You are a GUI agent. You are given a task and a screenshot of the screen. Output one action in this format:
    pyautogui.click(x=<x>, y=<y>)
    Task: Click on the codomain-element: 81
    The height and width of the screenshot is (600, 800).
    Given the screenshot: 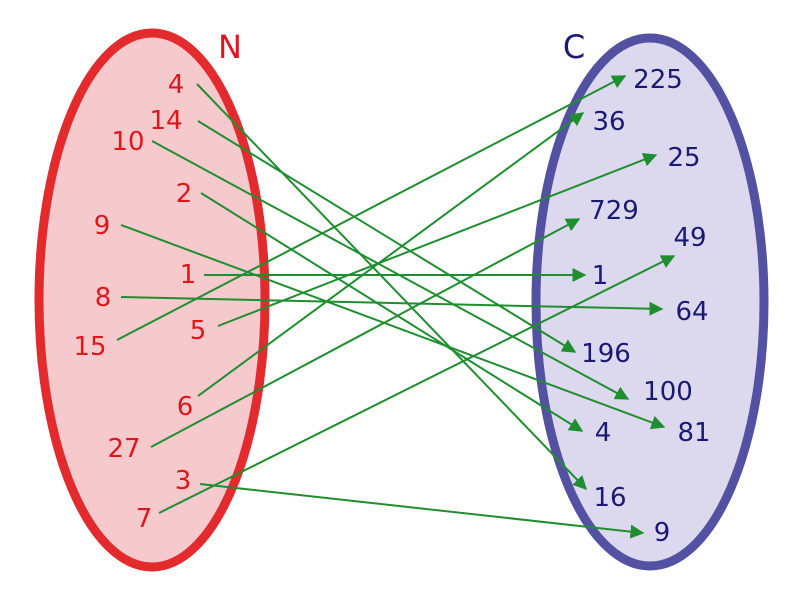 What is the action you would take?
    pyautogui.click(x=693, y=433)
    